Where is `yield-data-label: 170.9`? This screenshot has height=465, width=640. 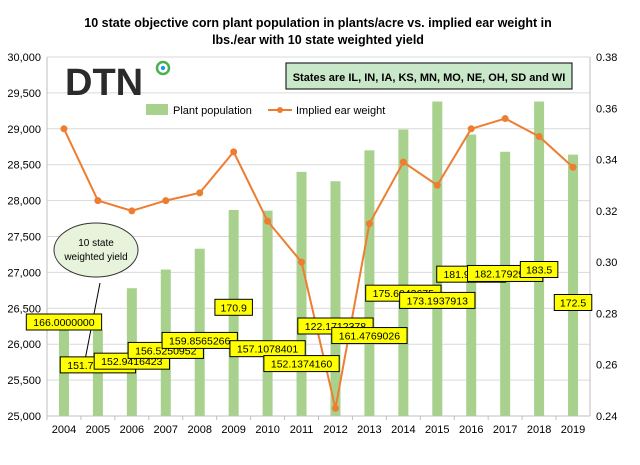 yield-data-label: 170.9 is located at coordinates (233, 307).